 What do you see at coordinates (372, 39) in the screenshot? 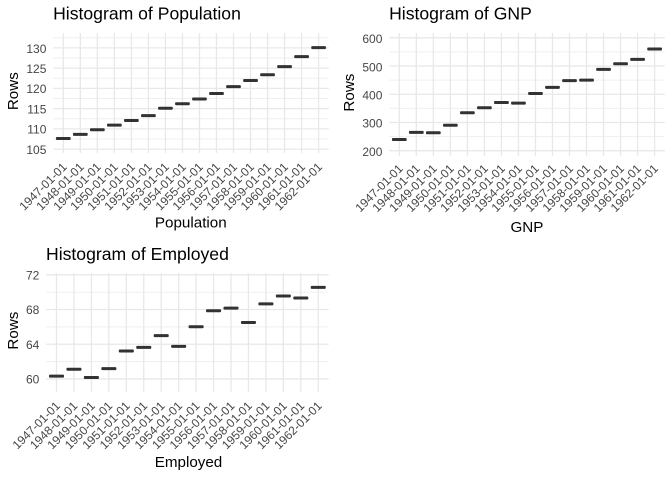
I see `svg-text: 600` at bounding box center [372, 39].